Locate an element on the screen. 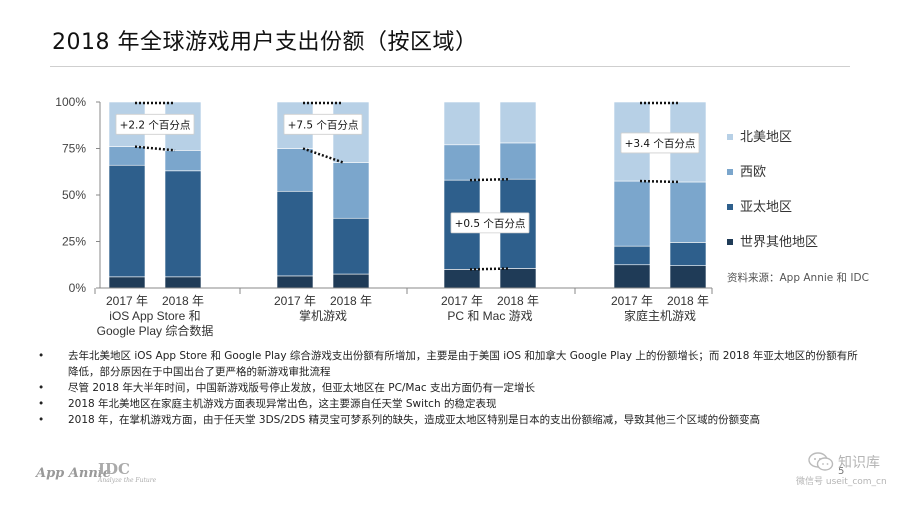 The width and height of the screenshot is (900, 506). annotation-text: +7.5 个百分点 is located at coordinates (323, 125).